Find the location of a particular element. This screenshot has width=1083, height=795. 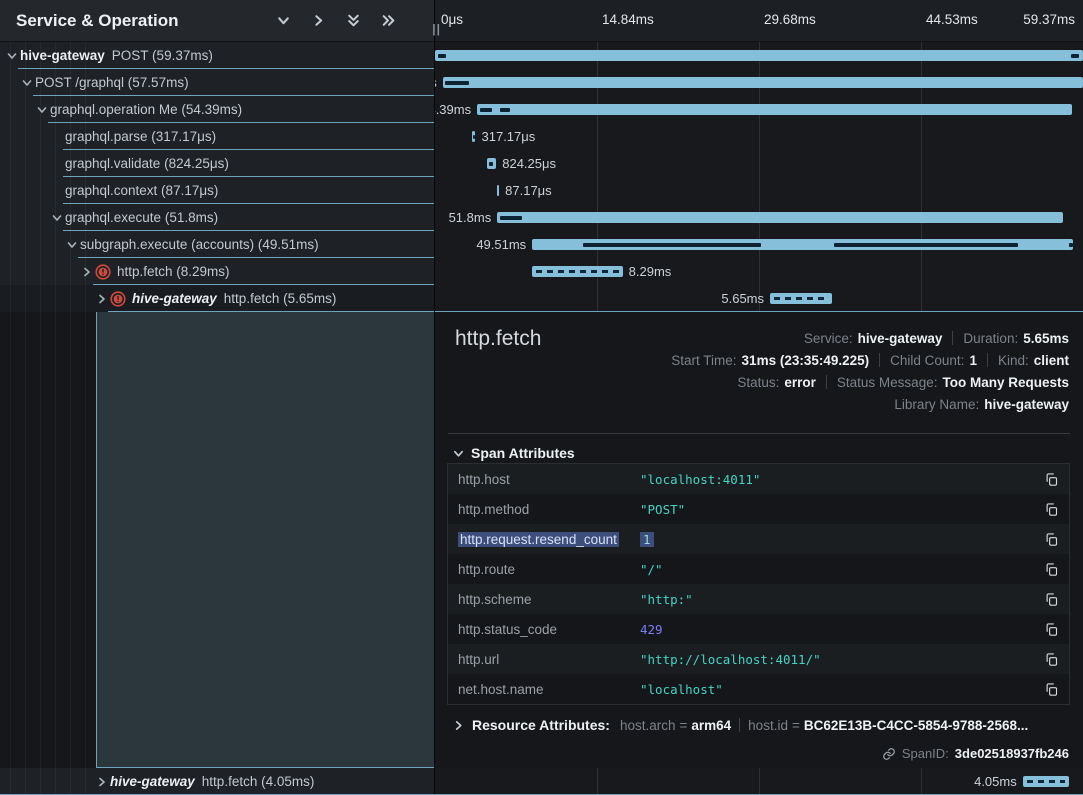

attribute-row: http.host "localhost:4011" is located at coordinates (758, 479).